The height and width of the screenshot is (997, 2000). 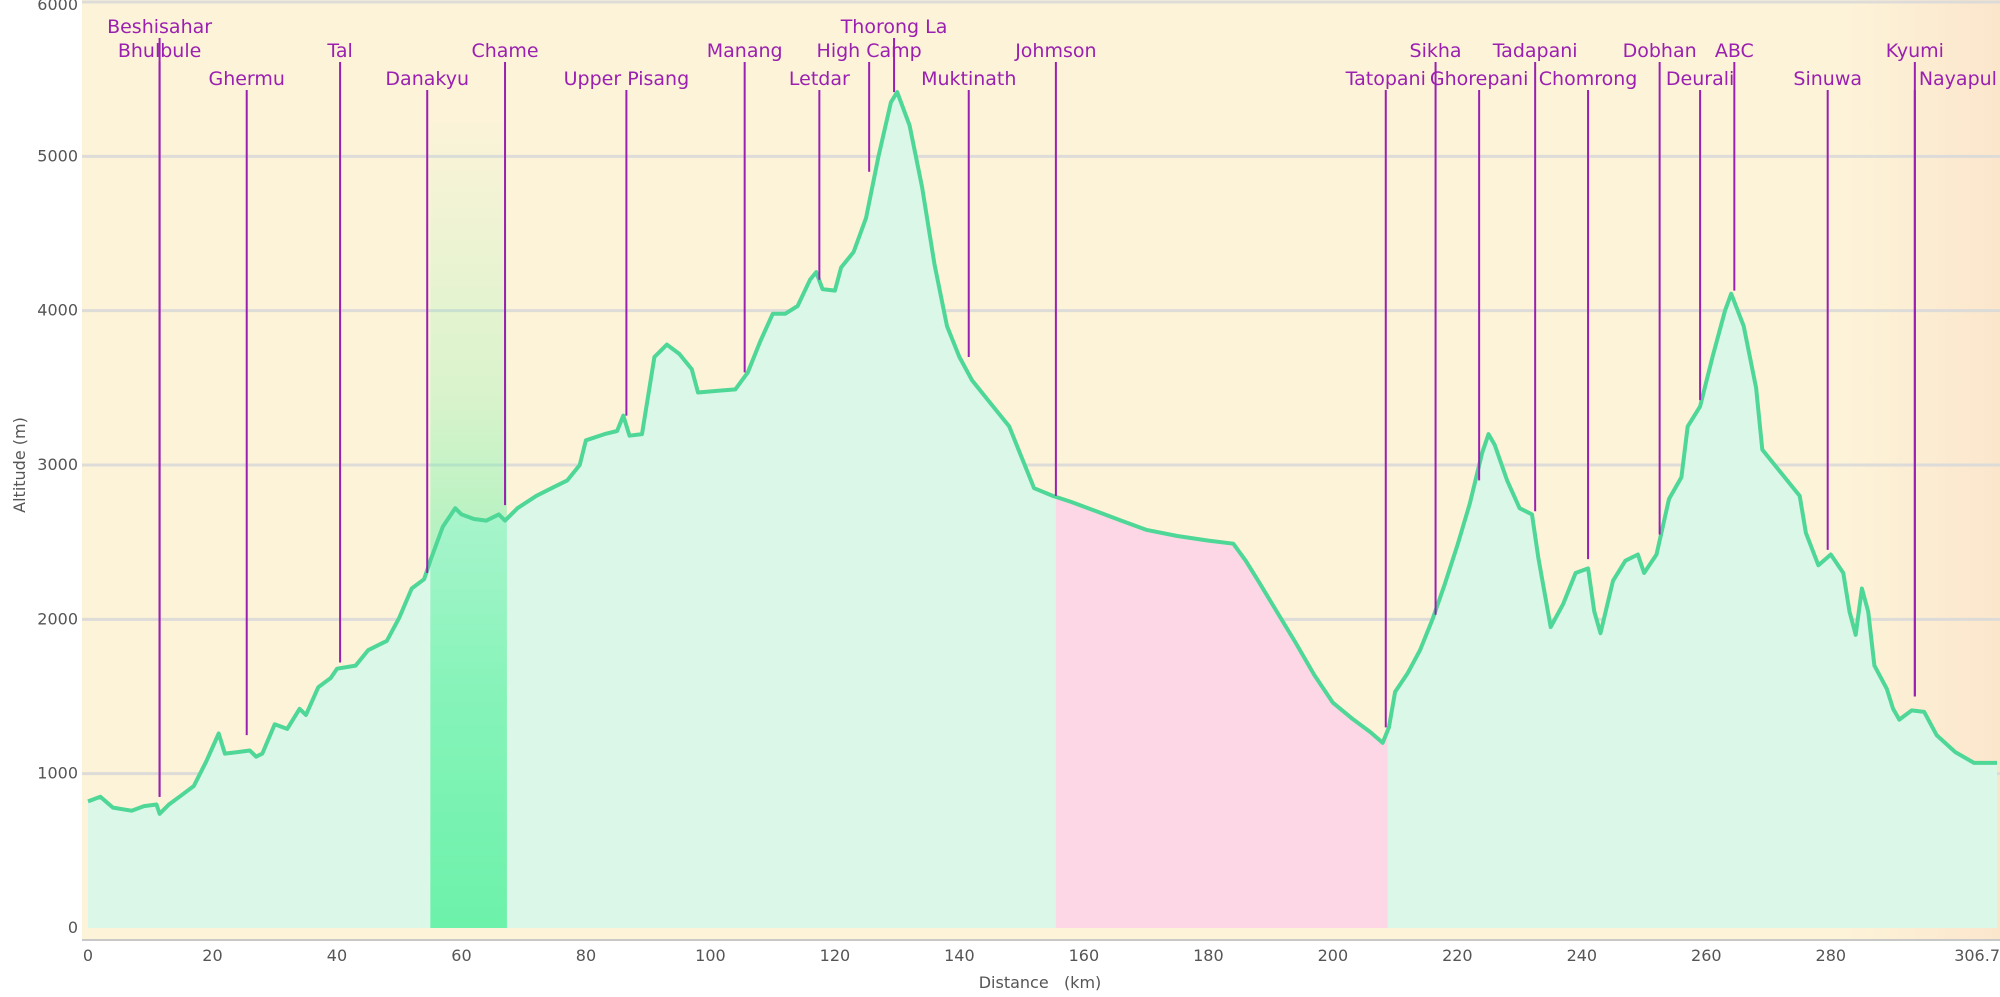 I want to click on place-label: Deurali, so click(x=1700, y=79).